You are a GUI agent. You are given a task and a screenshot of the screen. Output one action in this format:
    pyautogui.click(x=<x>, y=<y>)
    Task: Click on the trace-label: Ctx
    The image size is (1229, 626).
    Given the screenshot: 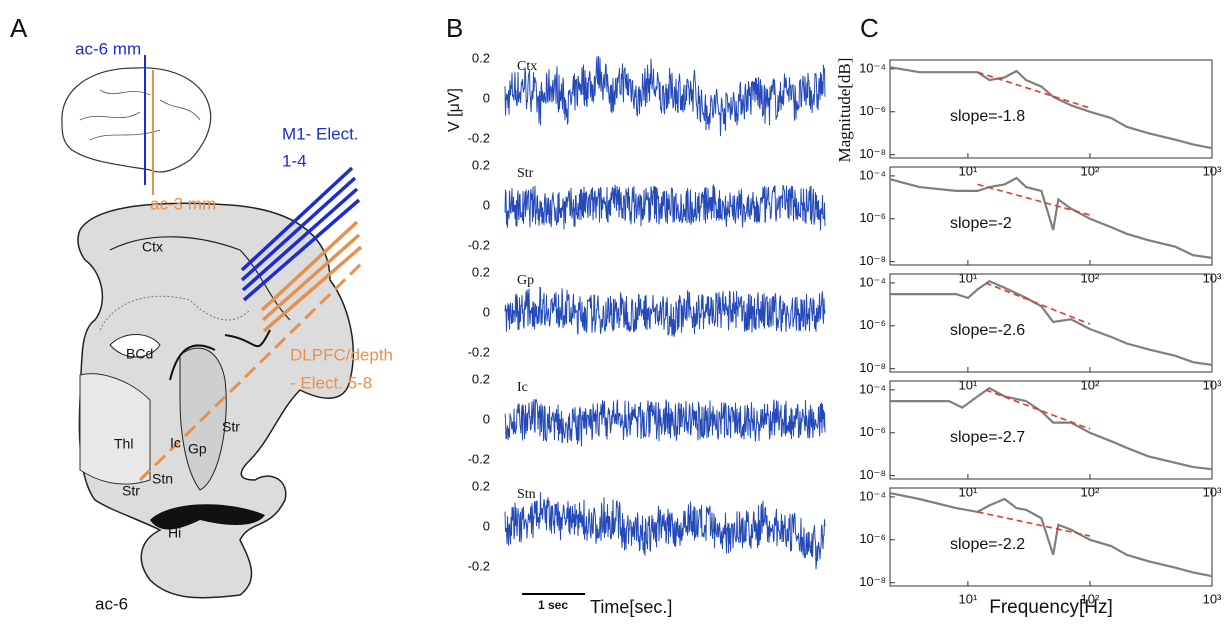 What is the action you would take?
    pyautogui.click(x=527, y=66)
    